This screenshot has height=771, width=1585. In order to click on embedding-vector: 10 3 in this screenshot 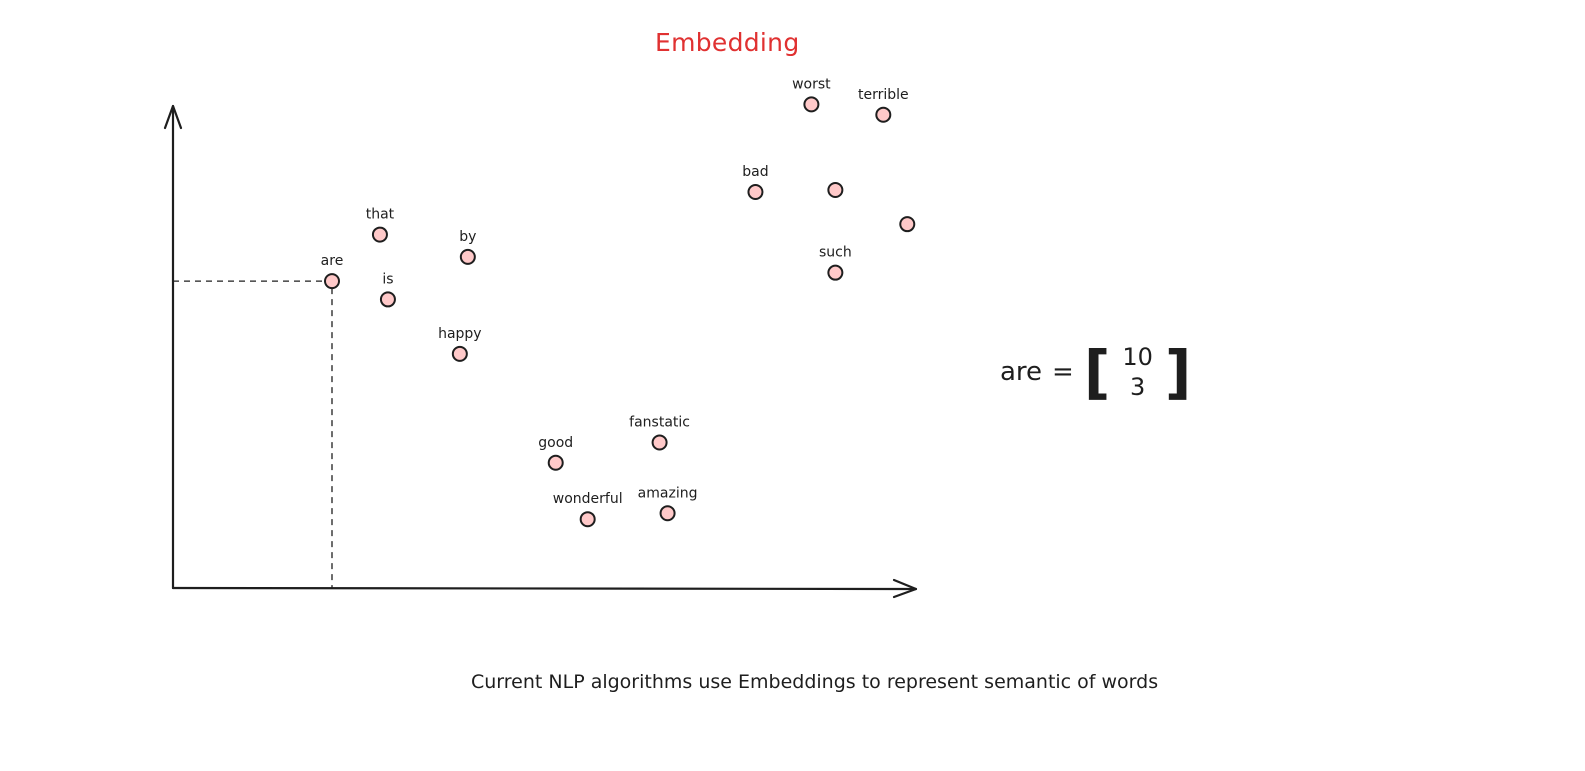, I will do `click(1137, 372)`.